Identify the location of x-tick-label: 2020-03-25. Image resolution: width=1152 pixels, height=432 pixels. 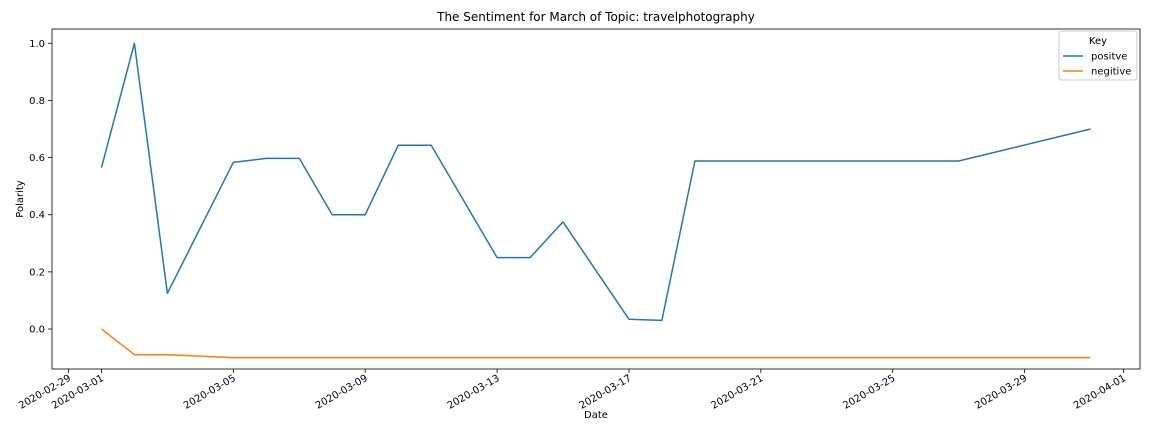
(869, 392).